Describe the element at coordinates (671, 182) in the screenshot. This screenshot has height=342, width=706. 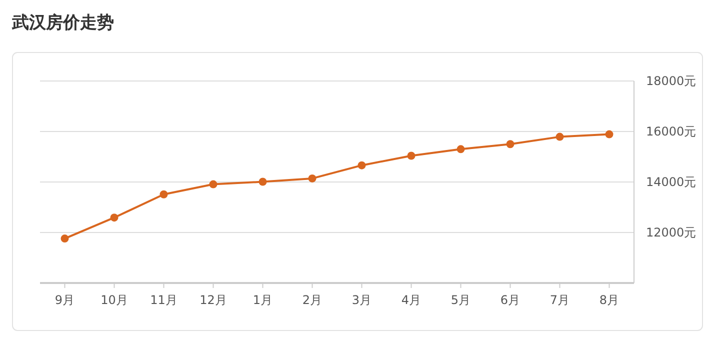
I see `y-tick-label: 14000元` at that location.